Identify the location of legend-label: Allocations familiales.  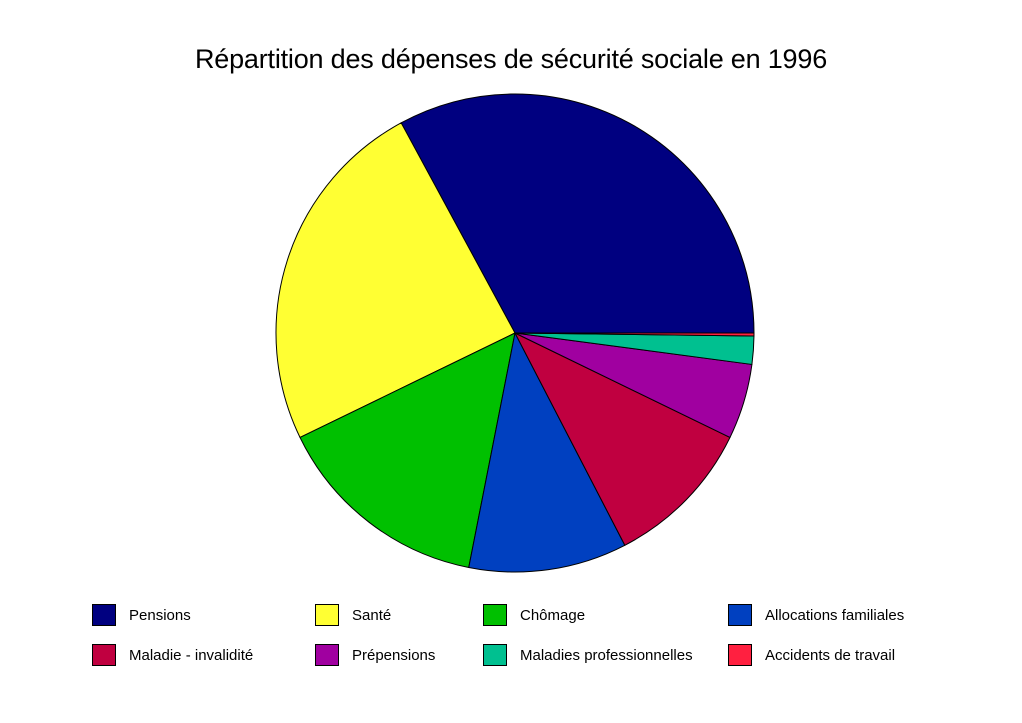
(835, 615).